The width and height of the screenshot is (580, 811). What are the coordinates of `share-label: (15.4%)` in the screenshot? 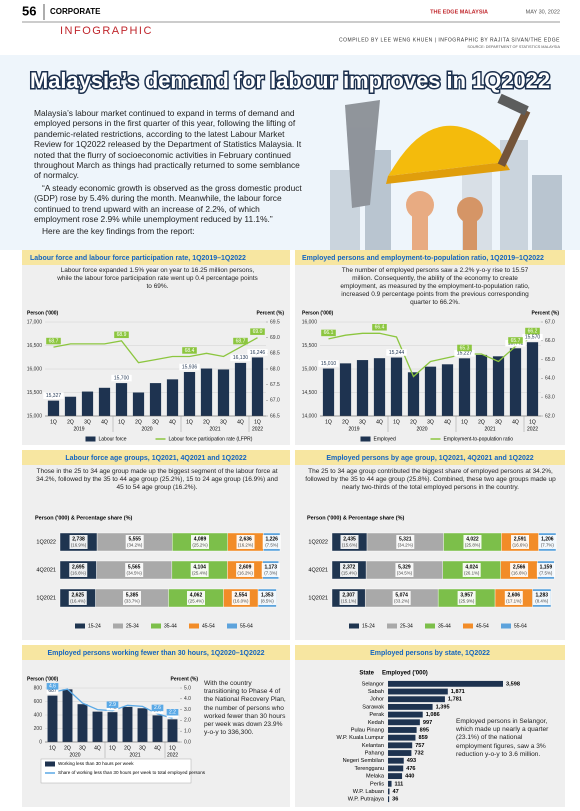 It's located at (349, 573).